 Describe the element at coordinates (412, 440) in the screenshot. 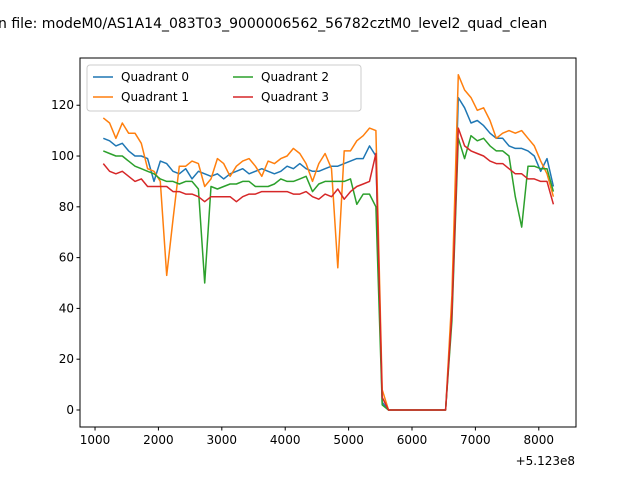

I see `x-tick-label: 6000` at that location.